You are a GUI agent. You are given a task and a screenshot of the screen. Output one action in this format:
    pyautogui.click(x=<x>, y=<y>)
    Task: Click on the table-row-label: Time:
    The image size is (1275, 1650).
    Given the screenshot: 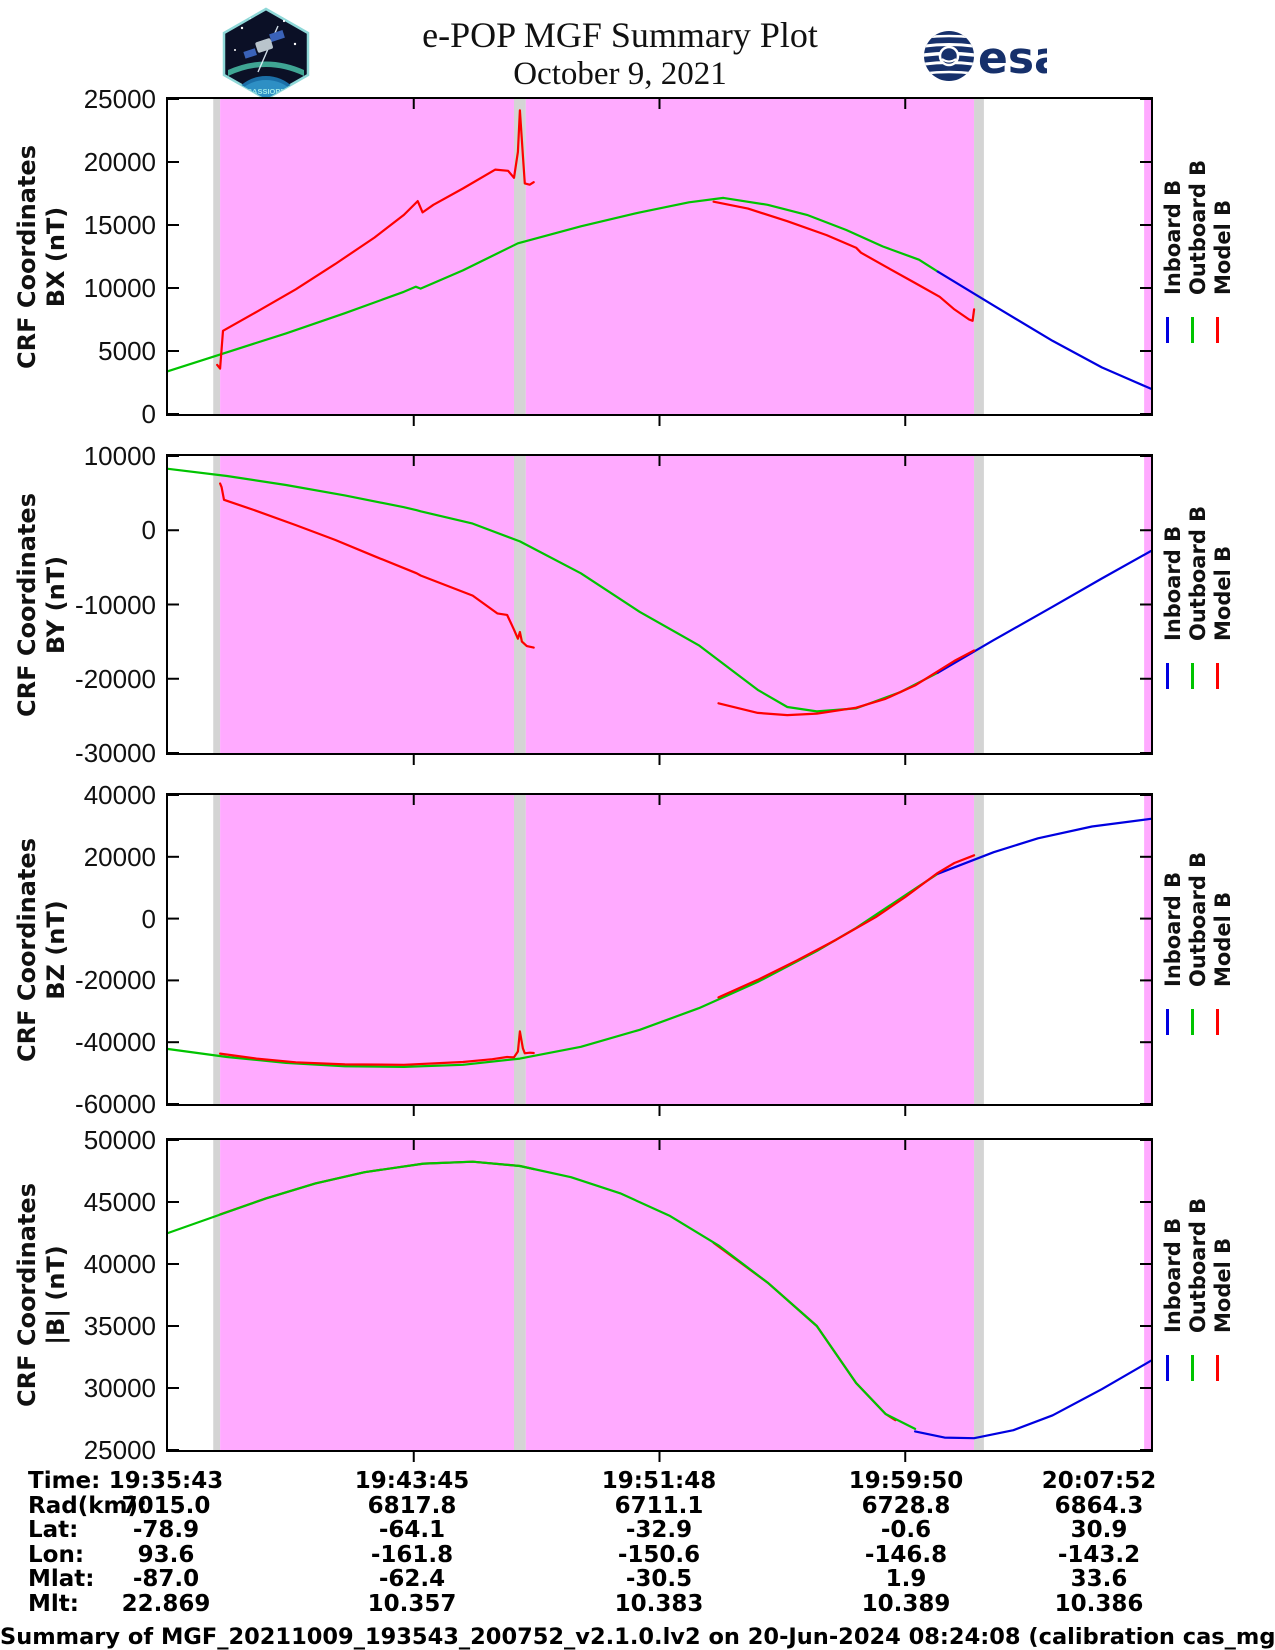 What is the action you would take?
    pyautogui.click(x=64, y=1481)
    